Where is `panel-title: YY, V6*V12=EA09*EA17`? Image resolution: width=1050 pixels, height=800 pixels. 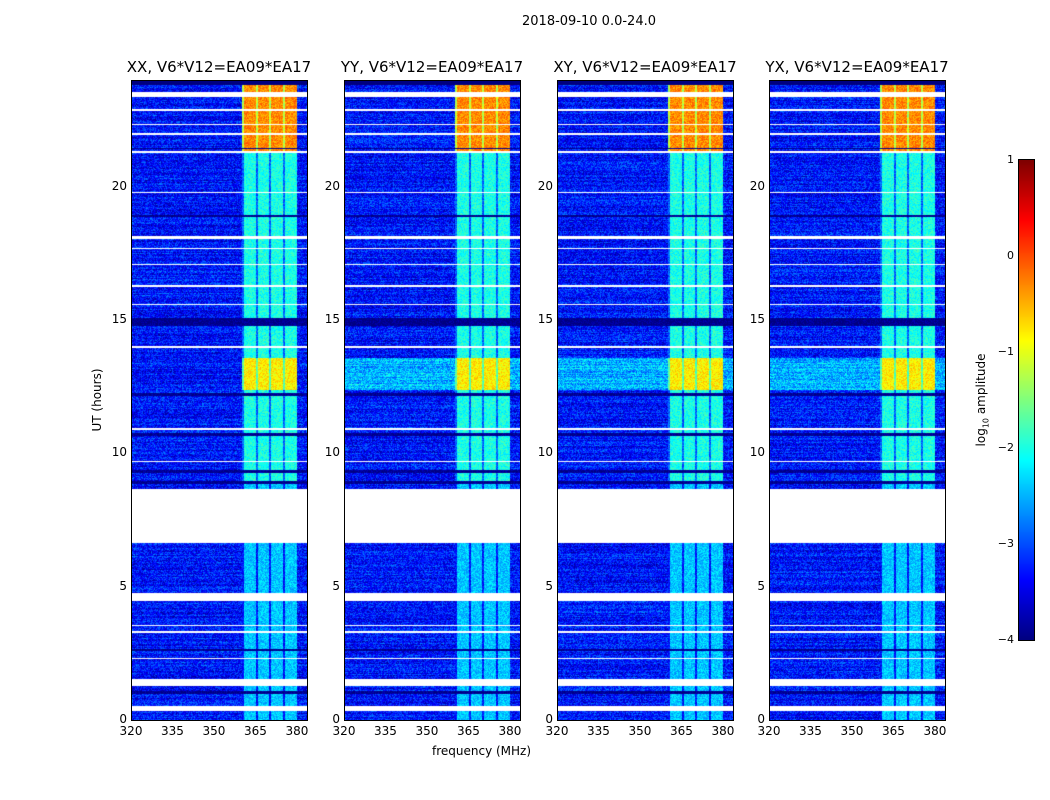
panel-title: YY, V6*V12=EA09*EA17 is located at coordinates (432, 67).